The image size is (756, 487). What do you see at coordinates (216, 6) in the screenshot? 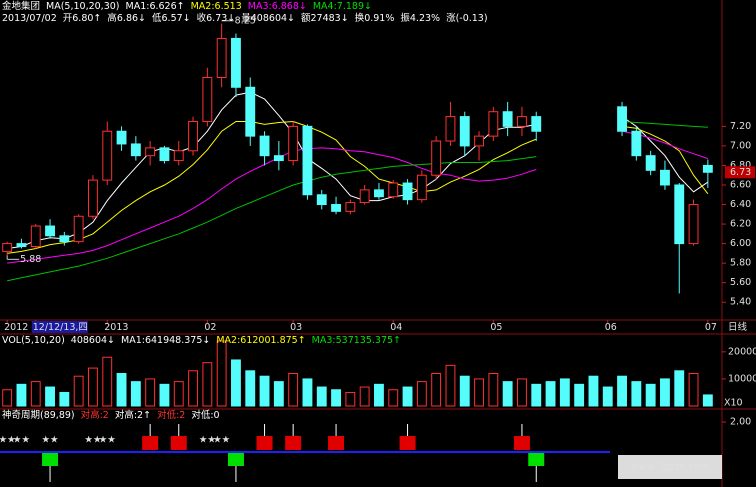
I see `header-item: MA2:6.513` at bounding box center [216, 6].